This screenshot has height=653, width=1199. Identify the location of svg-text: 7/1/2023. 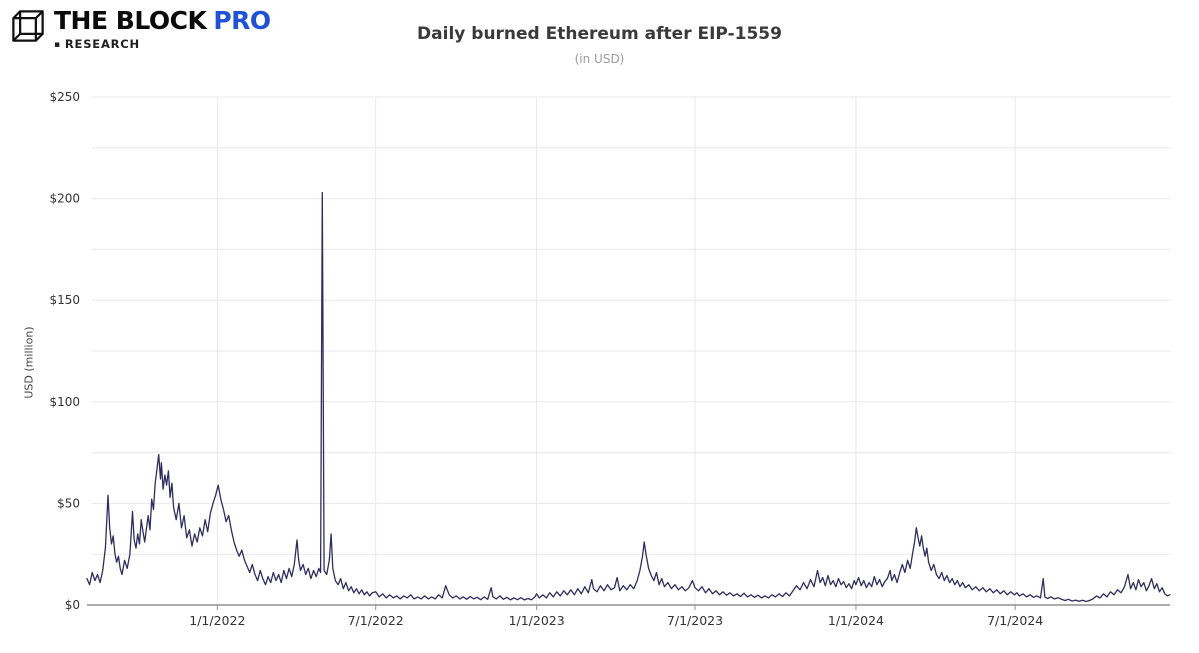
(695, 620).